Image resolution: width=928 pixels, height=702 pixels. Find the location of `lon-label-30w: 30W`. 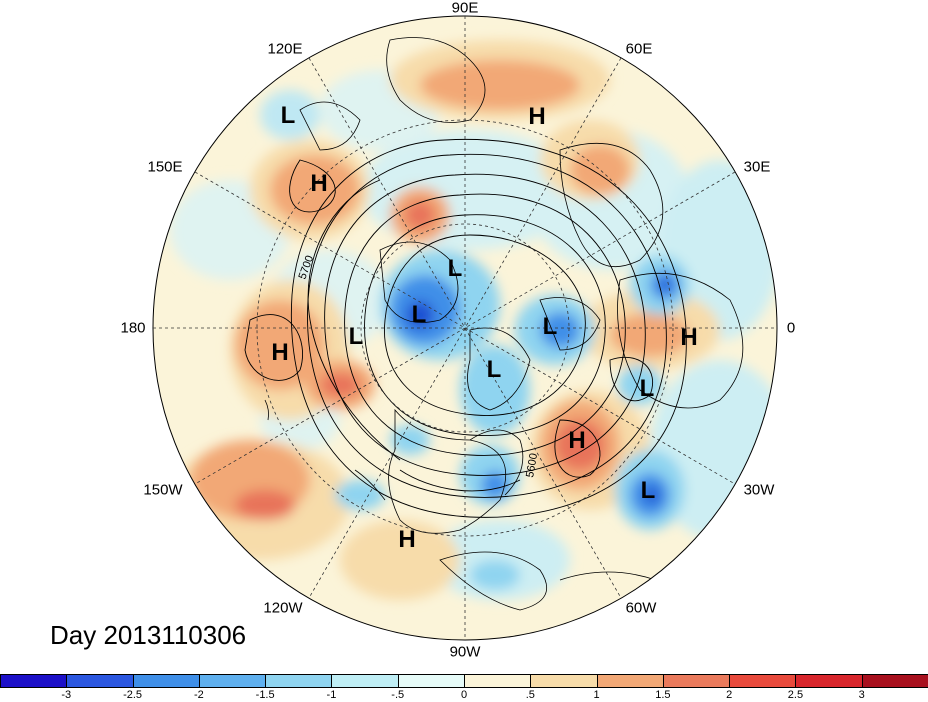

lon-label-30w: 30W is located at coordinates (759, 490).